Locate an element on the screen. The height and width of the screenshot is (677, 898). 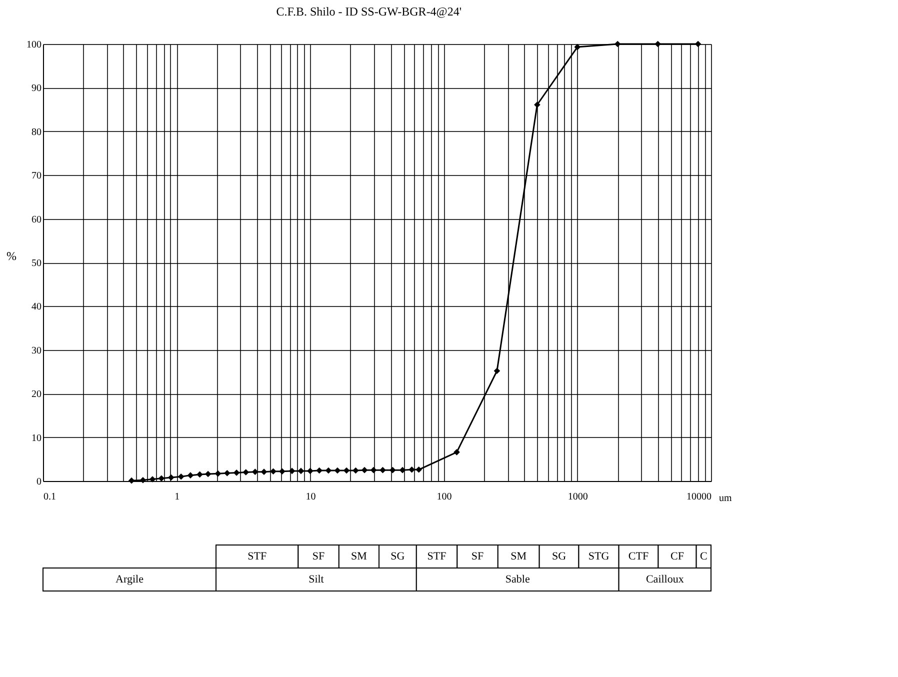
x-tick-label: 1000 is located at coordinates (578, 497).